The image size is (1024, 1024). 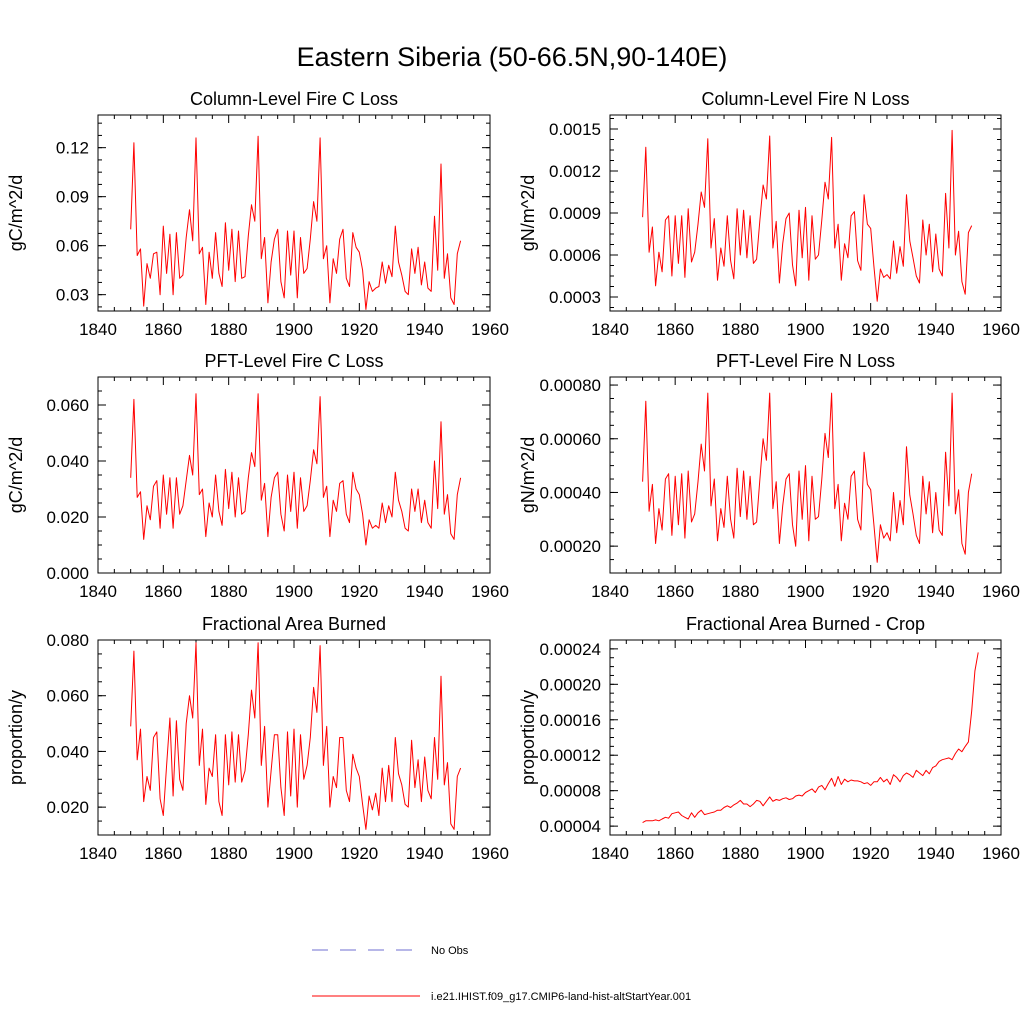 I want to click on y-tick-label: 0.00016, so click(x=570, y=720).